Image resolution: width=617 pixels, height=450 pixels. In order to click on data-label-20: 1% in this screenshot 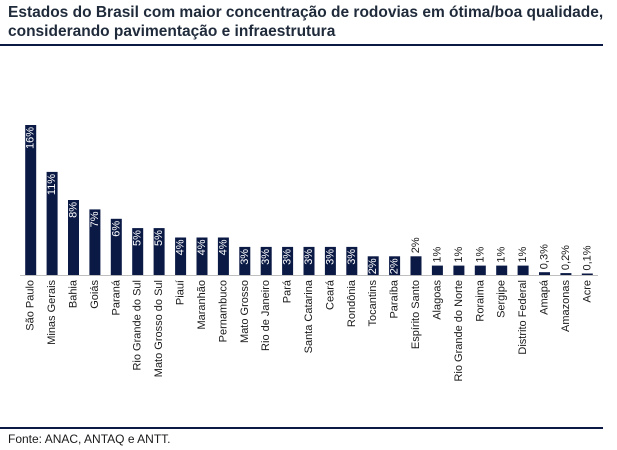, I will do `click(459, 254)`.